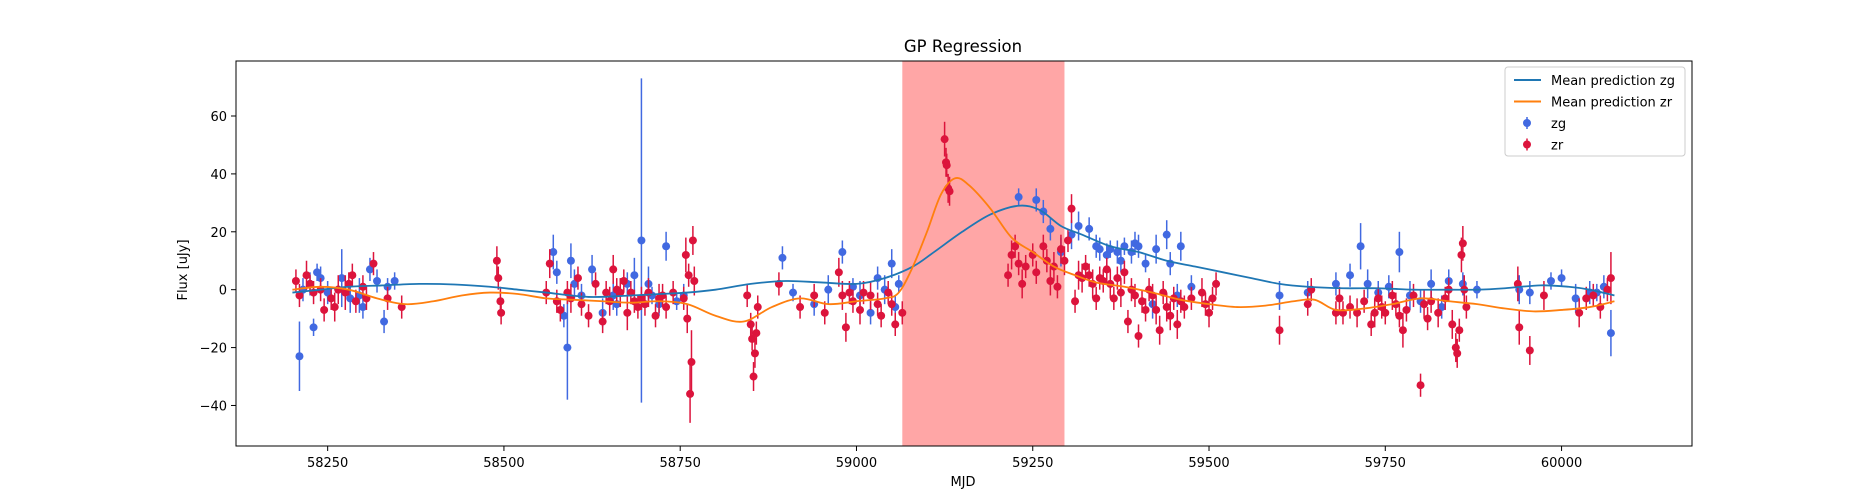 The height and width of the screenshot is (500, 1875). Describe the element at coordinates (1558, 124) in the screenshot. I see `legend-label: zg` at that location.